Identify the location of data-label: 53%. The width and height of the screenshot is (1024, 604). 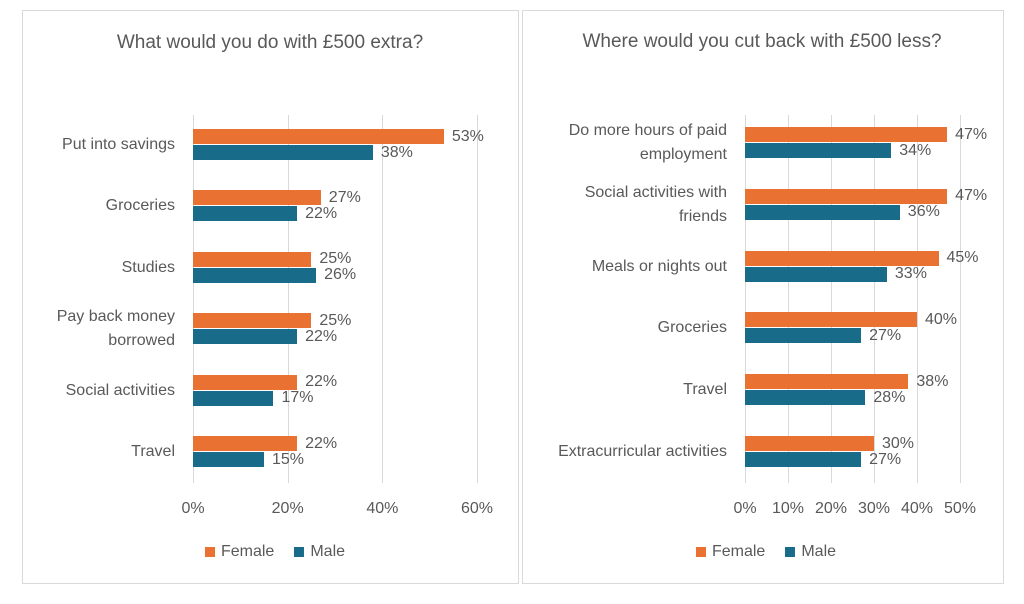
(467, 136).